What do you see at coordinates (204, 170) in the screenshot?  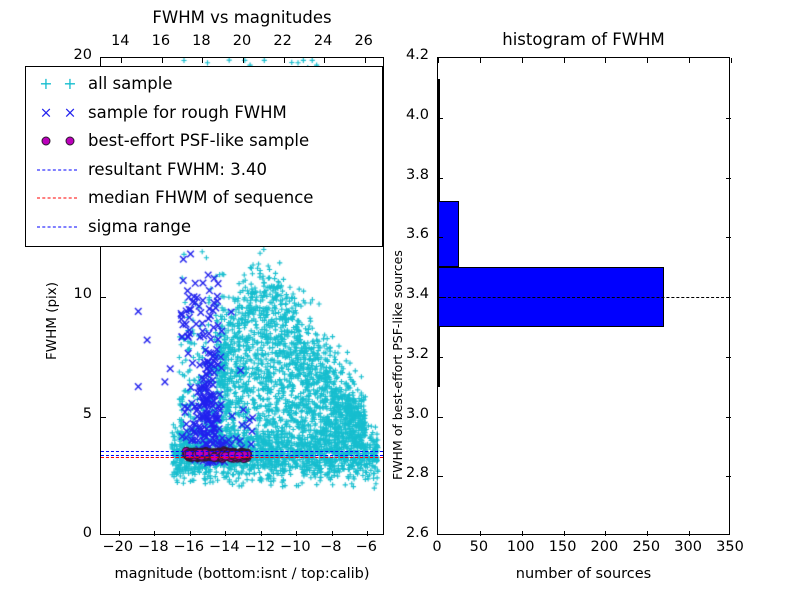 I see `legend-item-3: resultant FWHM: 3.40` at bounding box center [204, 170].